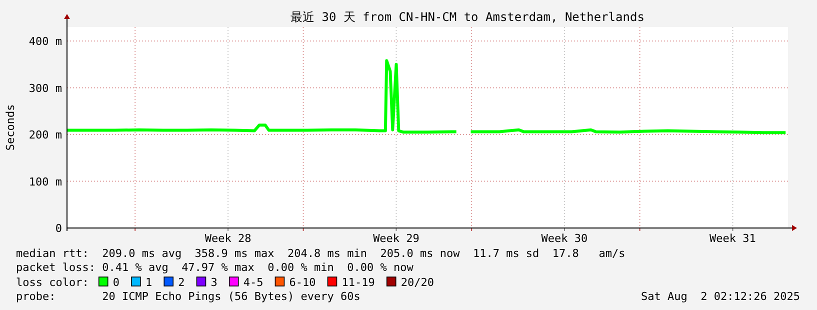 The image size is (817, 310). I want to click on y-axis-title: Seconds, so click(10, 127).